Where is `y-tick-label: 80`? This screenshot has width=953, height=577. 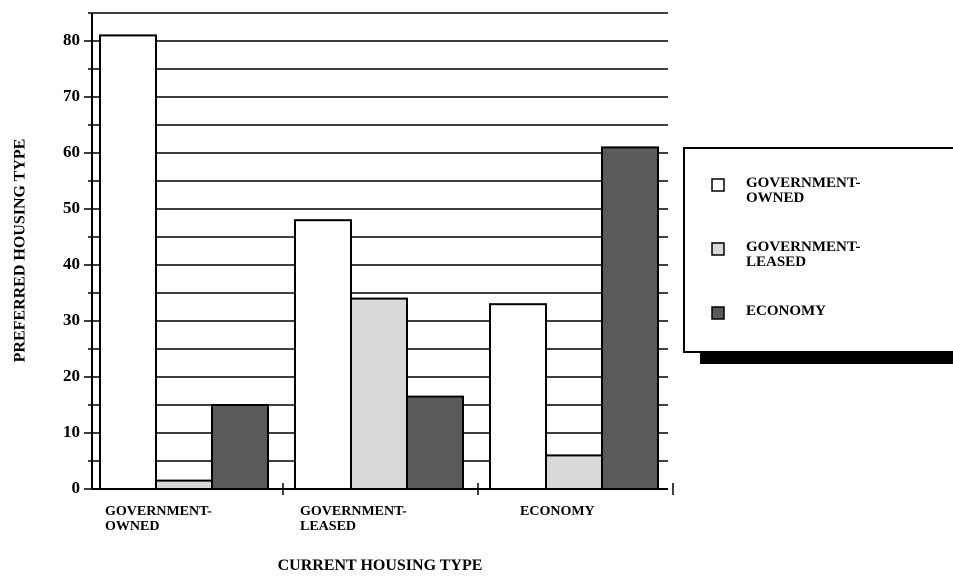 y-tick-label: 80 is located at coordinates (71, 39).